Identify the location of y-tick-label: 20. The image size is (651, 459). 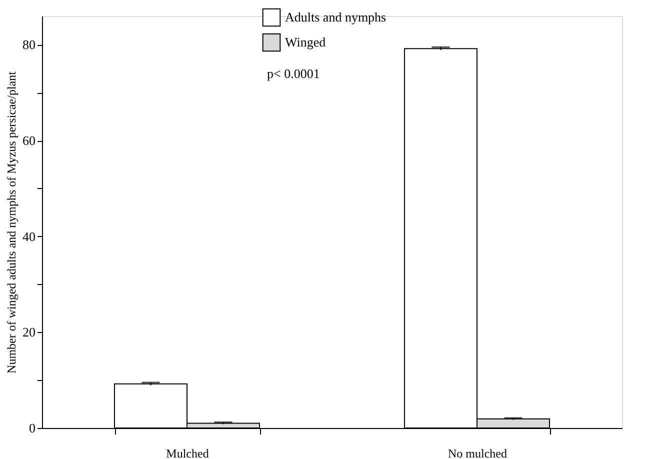
(29, 332).